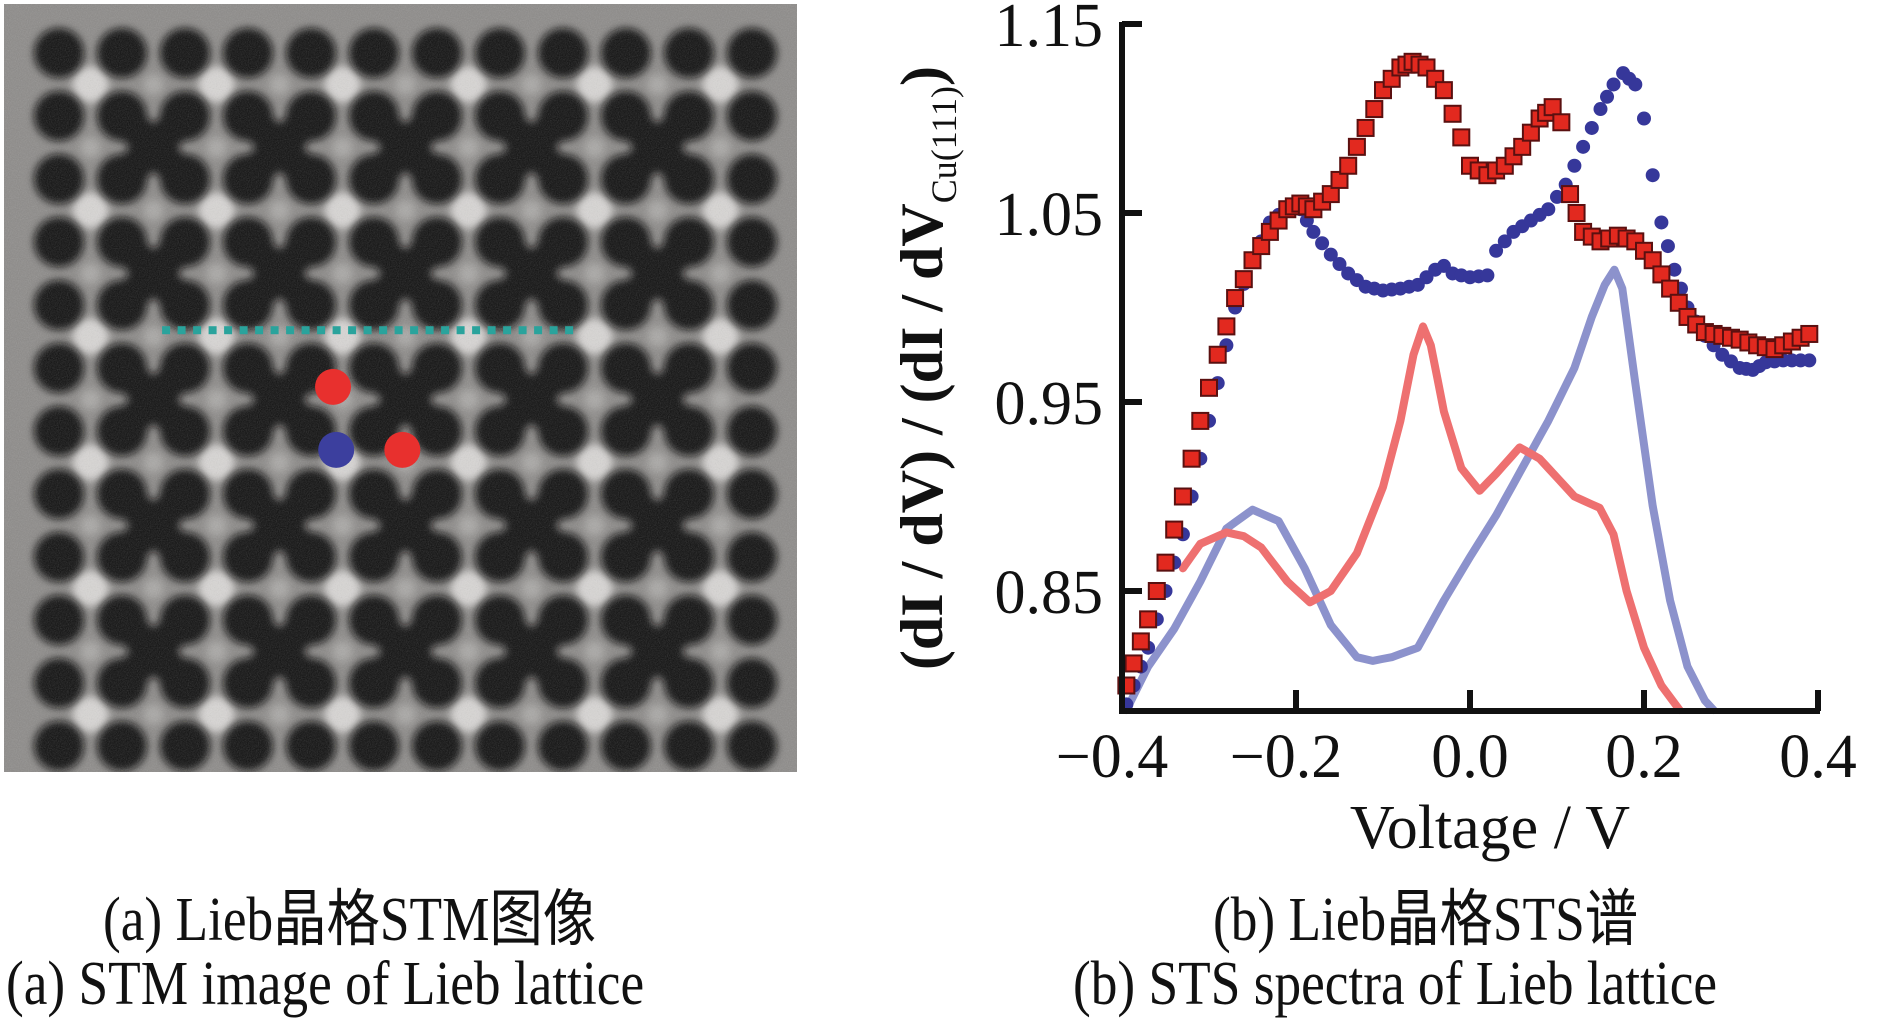 The height and width of the screenshot is (1029, 1890). Describe the element at coordinates (922, 76) in the screenshot. I see `y-axis-label-close: )` at that location.